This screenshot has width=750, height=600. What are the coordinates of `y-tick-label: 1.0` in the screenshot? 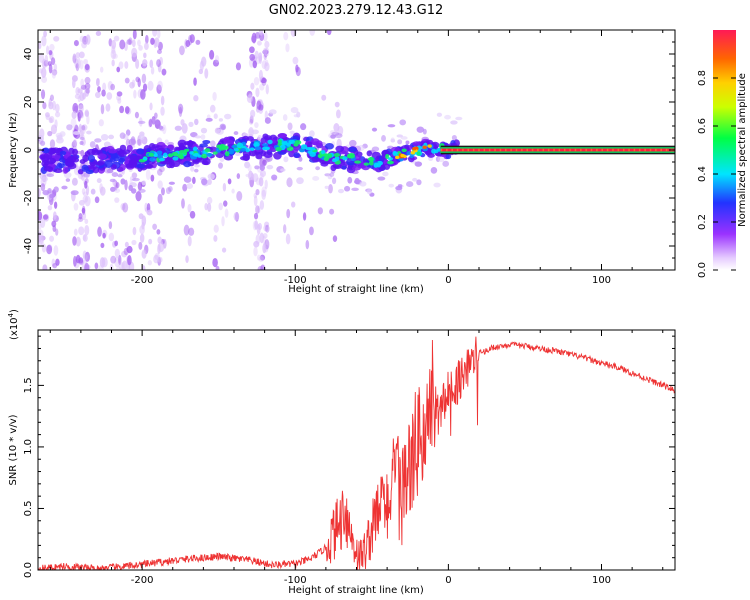 It's located at (28, 447).